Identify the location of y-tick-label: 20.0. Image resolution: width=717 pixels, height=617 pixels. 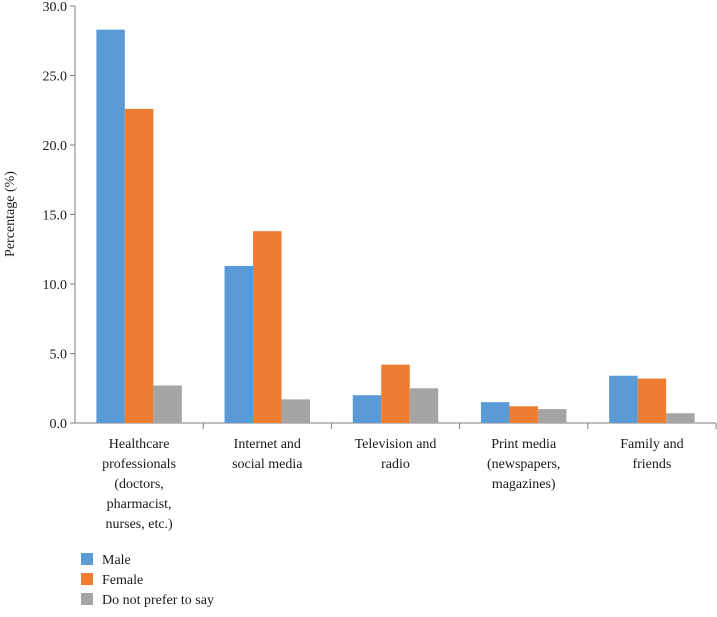
(55, 146).